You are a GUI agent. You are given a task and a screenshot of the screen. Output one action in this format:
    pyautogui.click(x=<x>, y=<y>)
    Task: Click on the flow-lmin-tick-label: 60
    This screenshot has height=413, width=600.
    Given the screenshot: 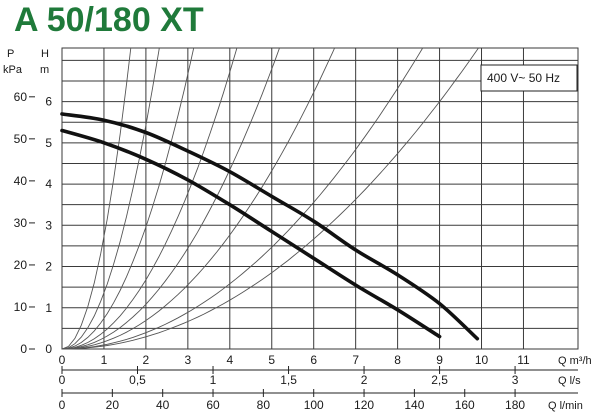 What is the action you would take?
    pyautogui.click(x=213, y=405)
    